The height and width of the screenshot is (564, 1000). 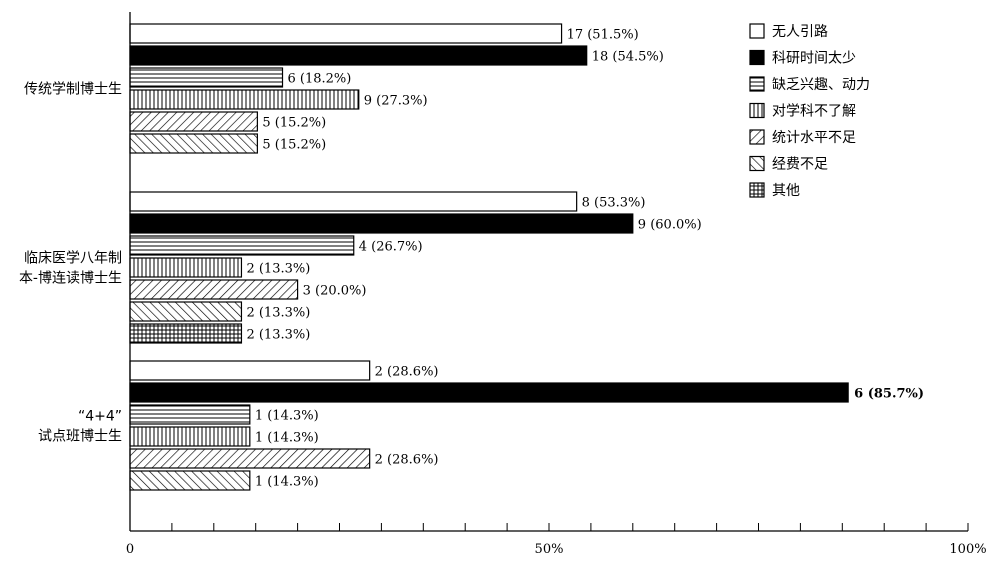 What do you see at coordinates (628, 57) in the screenshot?
I see `data-label-0-1: 18 (54.5%)` at bounding box center [628, 57].